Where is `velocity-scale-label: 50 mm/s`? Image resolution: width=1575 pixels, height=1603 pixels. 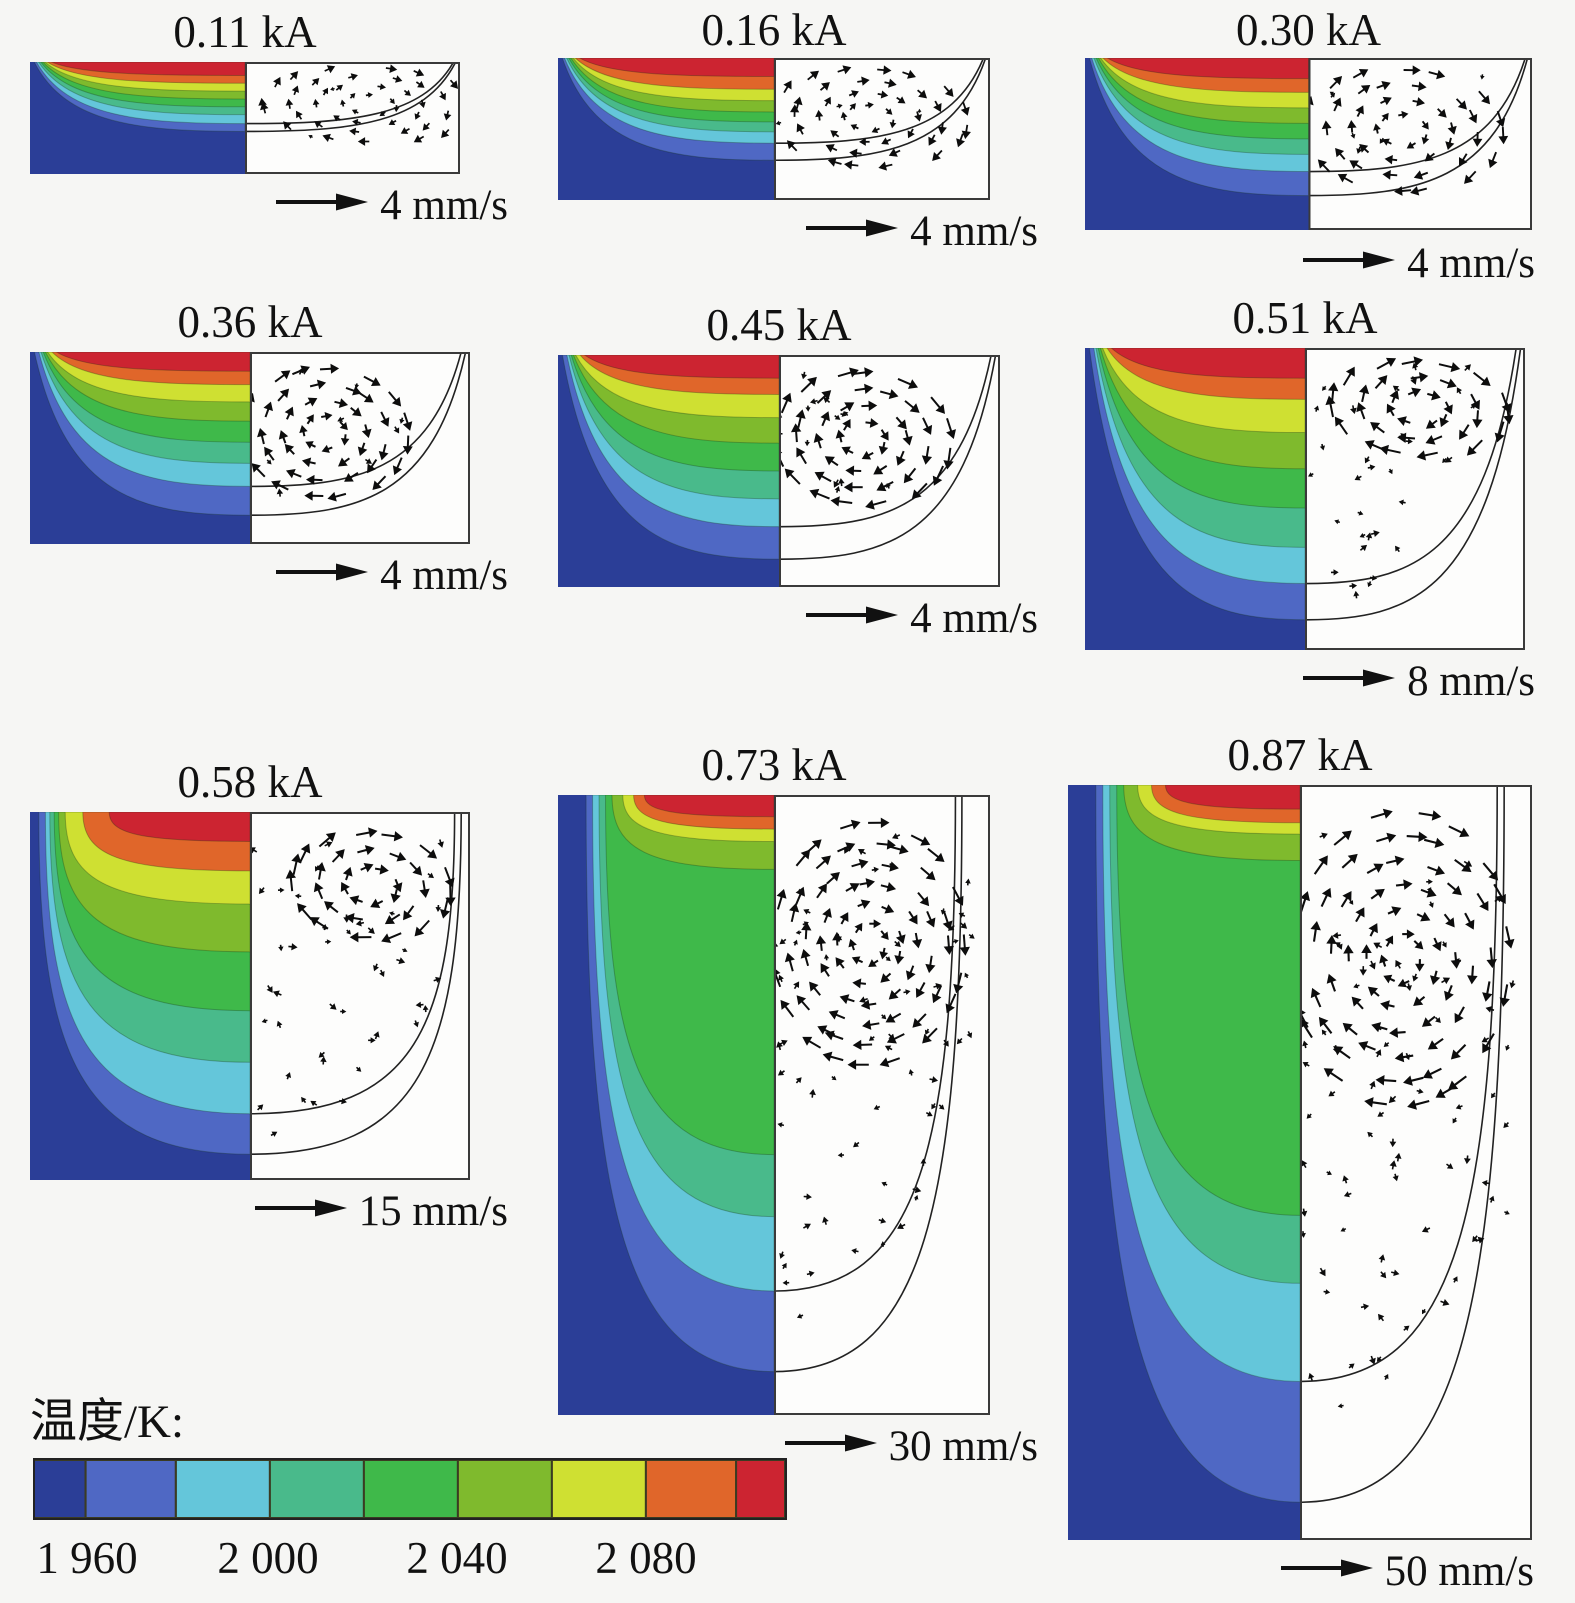
velocity-scale-label: 50 mm/s is located at coordinates (1459, 1572).